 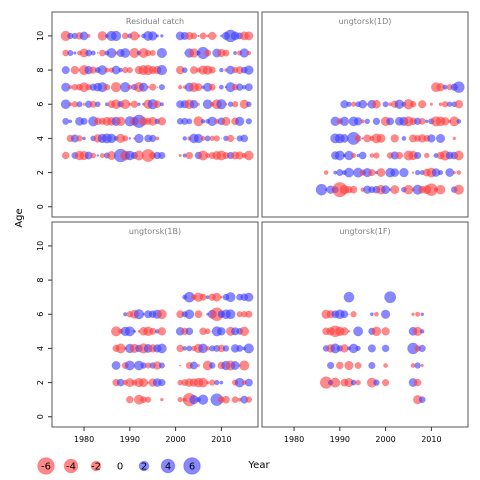 What do you see at coordinates (175, 439) in the screenshot?
I see `x-tick-label: 2000` at bounding box center [175, 439].